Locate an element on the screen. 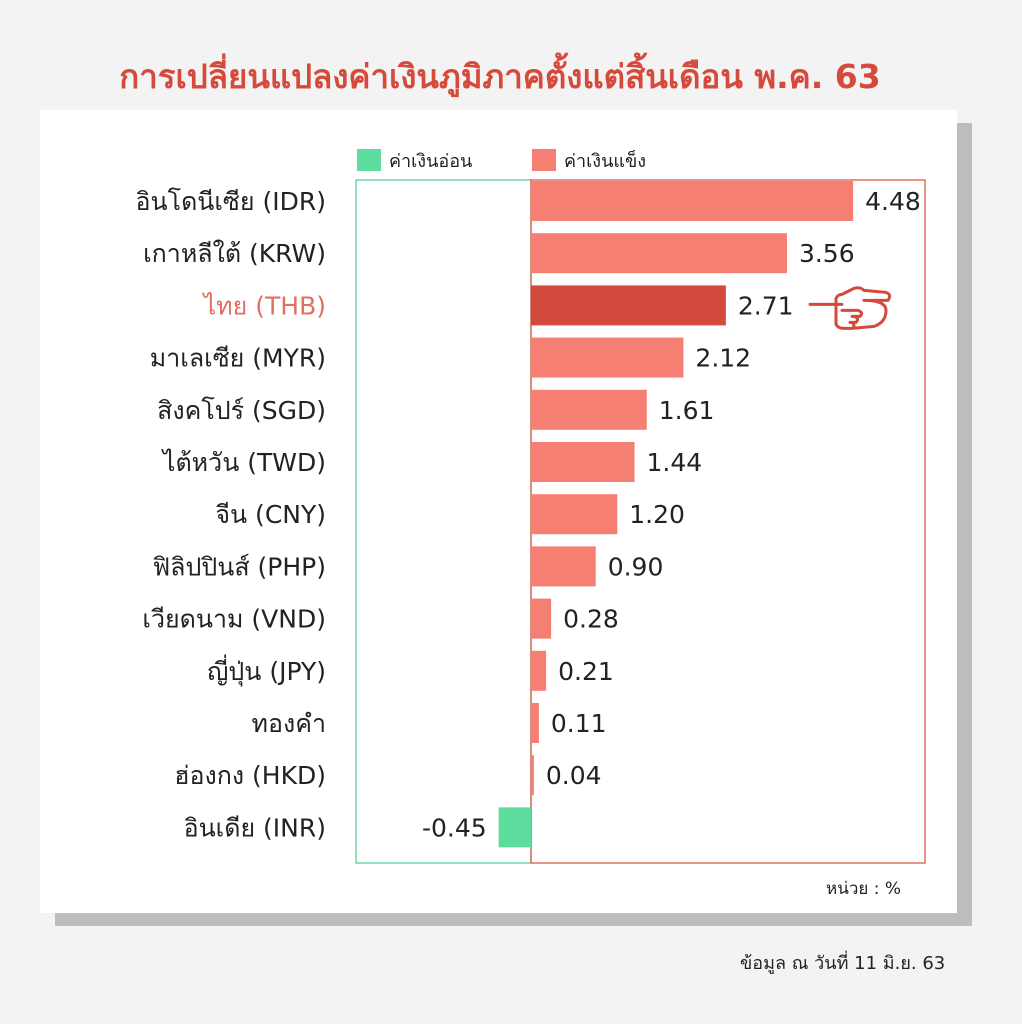 Image resolution: width=1022 pixels, height=1024 pixels. value-label-10: 0.21 is located at coordinates (586, 671).